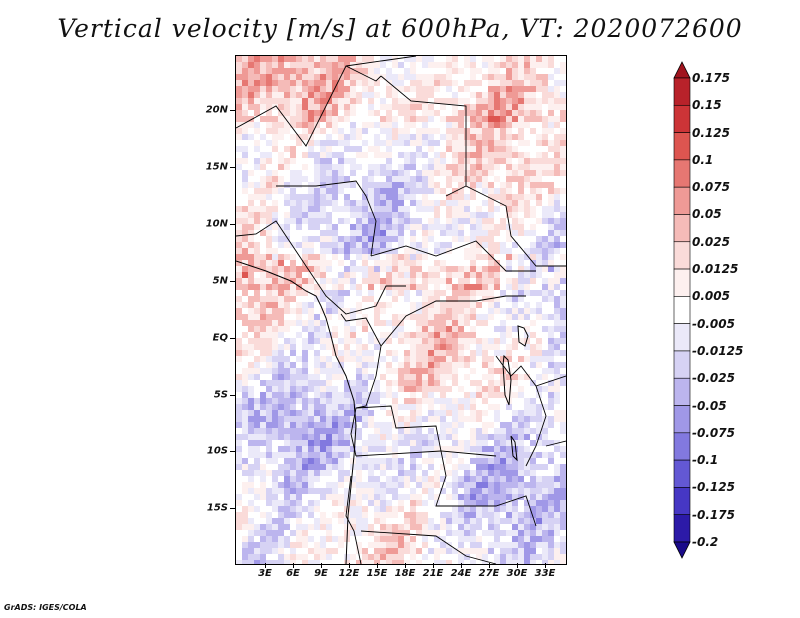 This screenshot has width=800, height=618. What do you see at coordinates (461, 573) in the screenshot?
I see `x-tick-label: 24E` at bounding box center [461, 573].